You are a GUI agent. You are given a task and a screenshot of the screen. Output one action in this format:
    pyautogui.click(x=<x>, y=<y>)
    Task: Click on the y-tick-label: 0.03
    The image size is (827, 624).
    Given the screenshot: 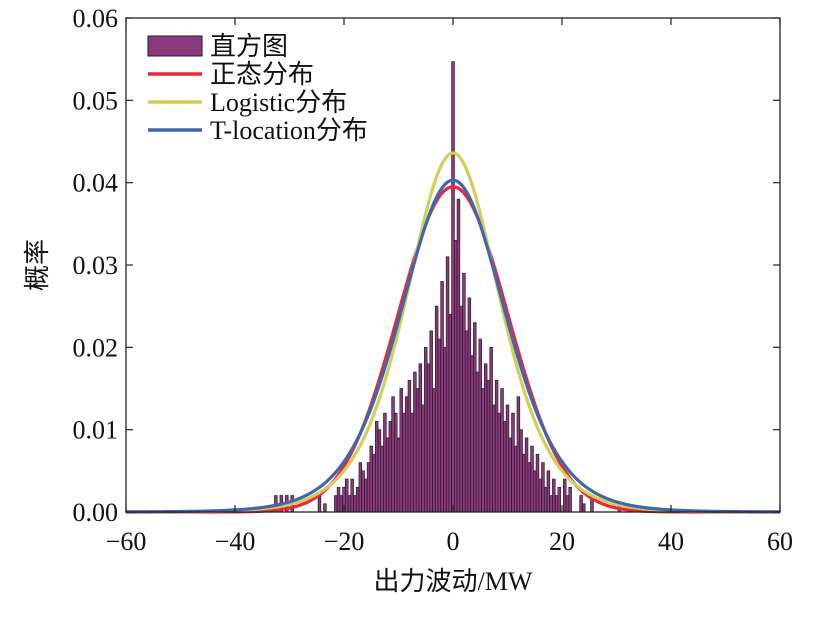 What is the action you would take?
    pyautogui.click(x=96, y=265)
    